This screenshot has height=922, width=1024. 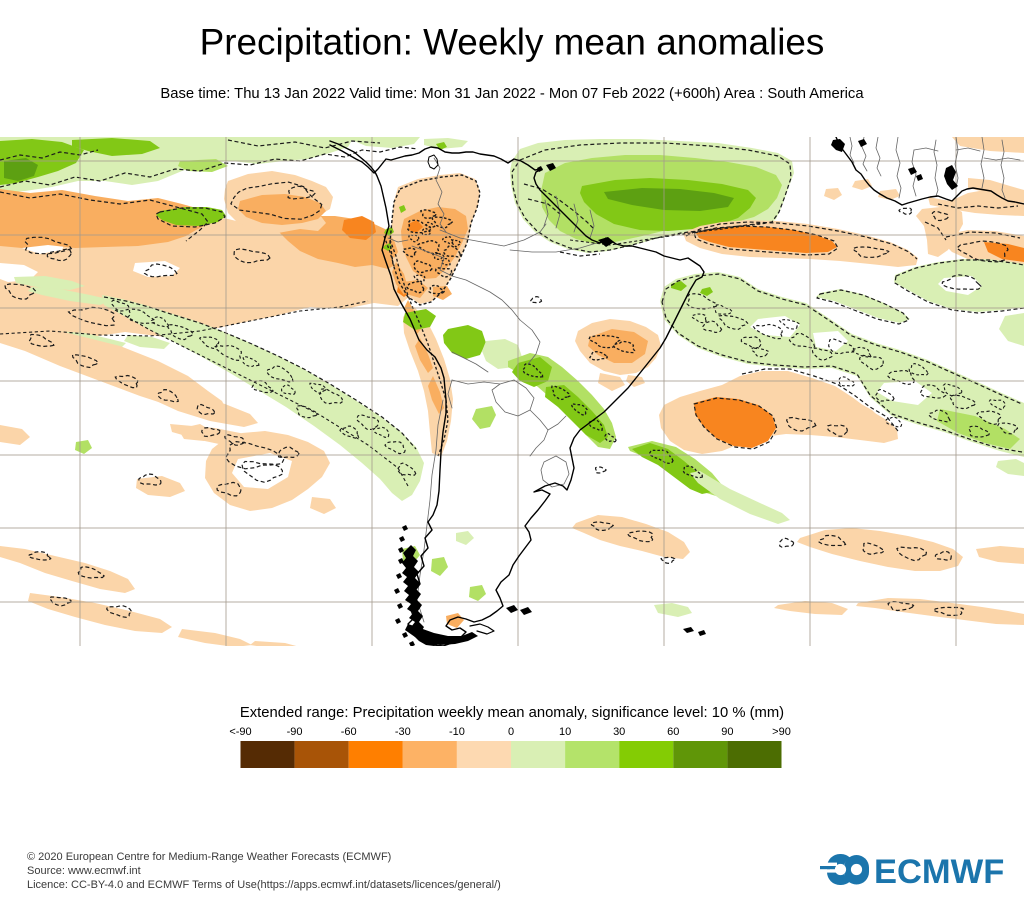 What do you see at coordinates (512, 42) in the screenshot?
I see `svg-text:Precipitation: Weekly mean ano: Precipitation: Weekly mean anomalies` at bounding box center [512, 42].